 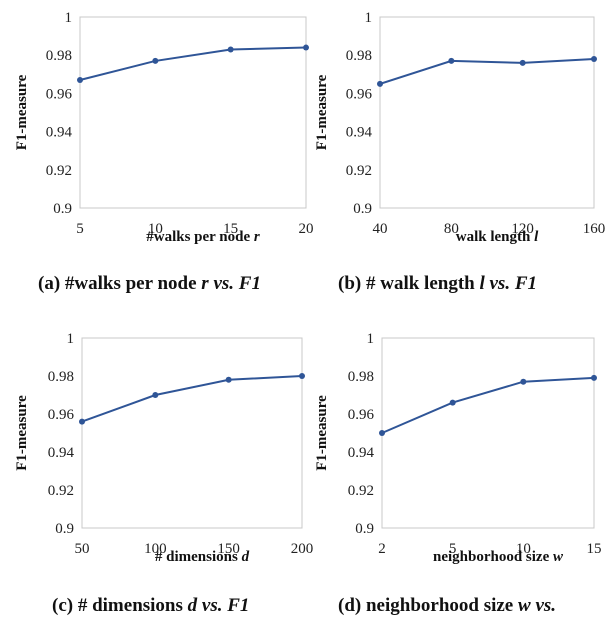 I want to click on caption-prefix: (c) # dimensions, so click(x=120, y=605).